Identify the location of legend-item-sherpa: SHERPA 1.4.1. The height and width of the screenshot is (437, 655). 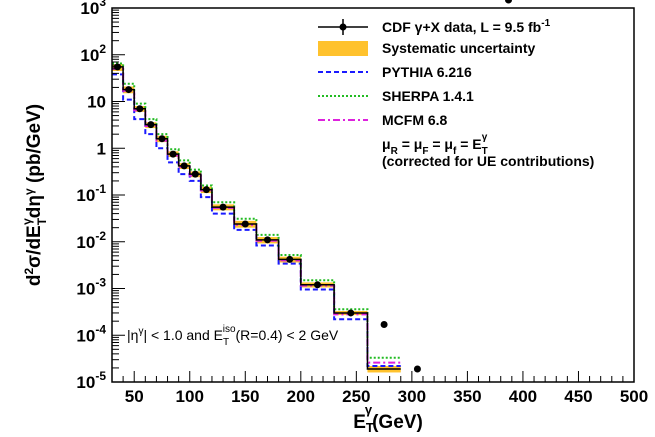
(396, 96).